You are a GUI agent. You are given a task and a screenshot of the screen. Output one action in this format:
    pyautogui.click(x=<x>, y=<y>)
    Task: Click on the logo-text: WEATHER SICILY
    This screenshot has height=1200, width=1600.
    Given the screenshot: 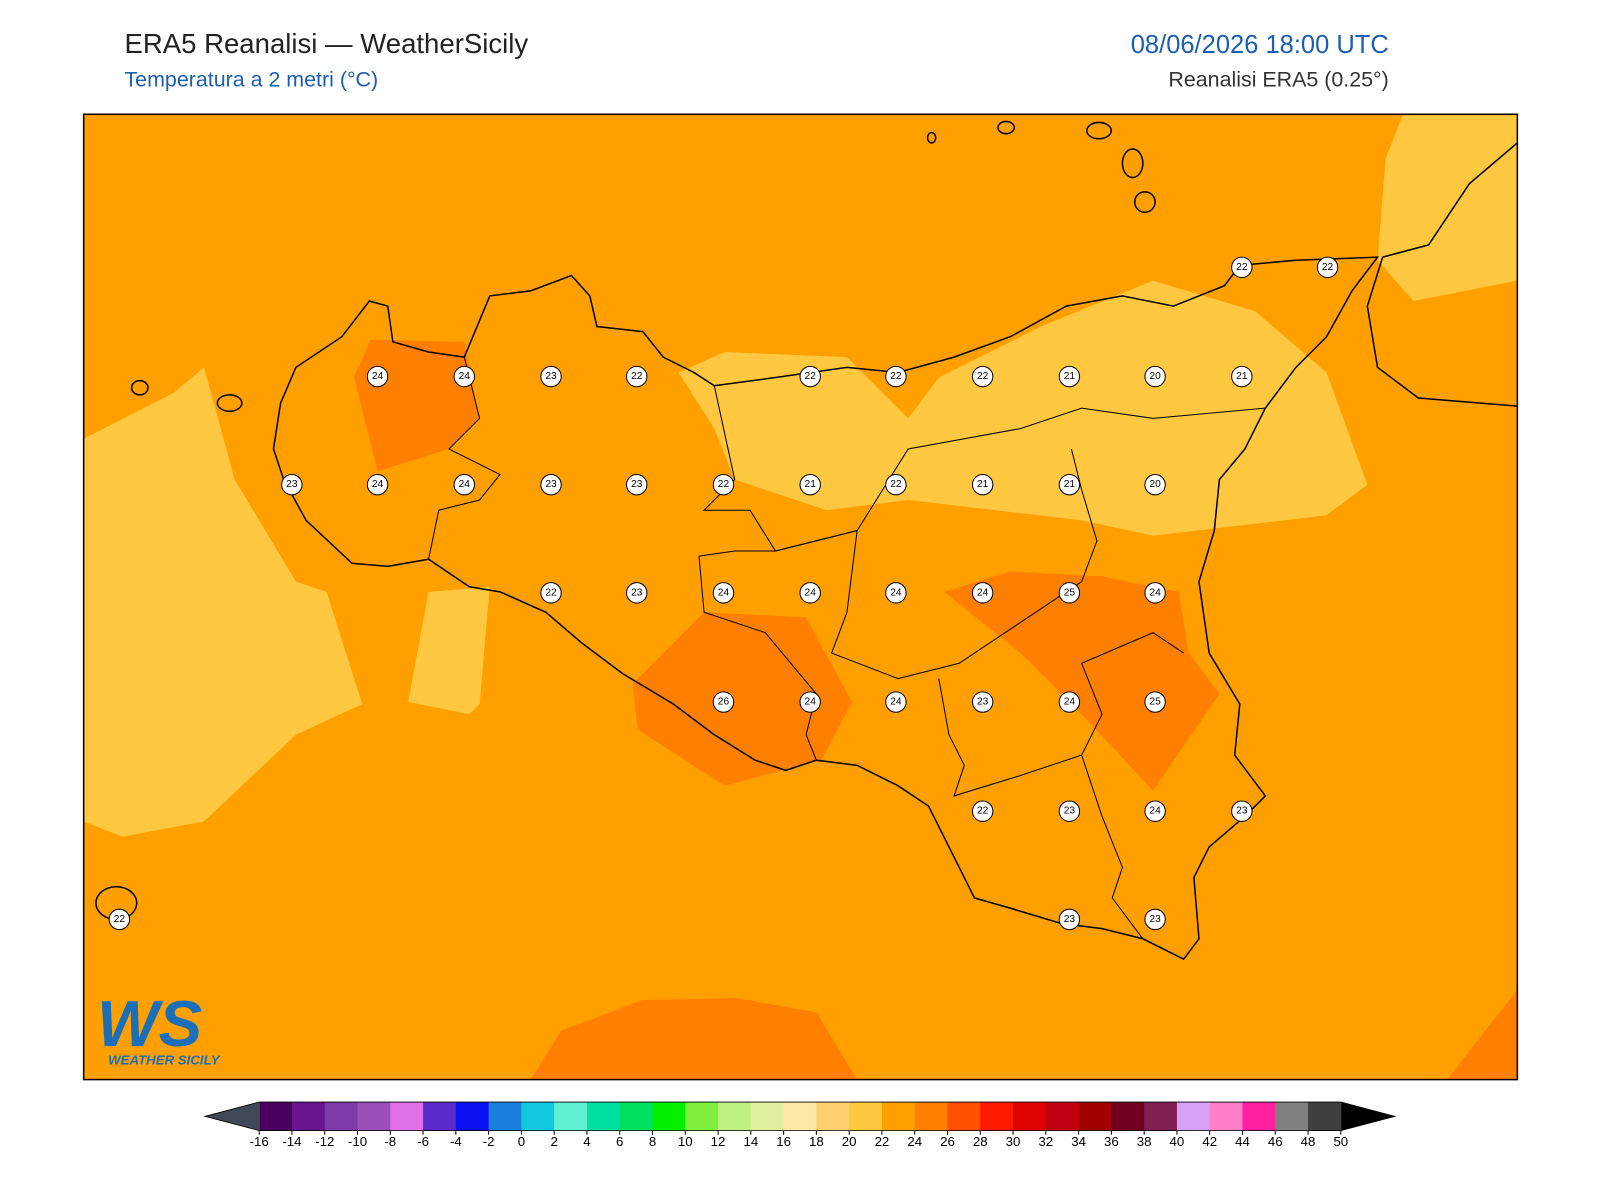 What is the action you would take?
    pyautogui.click(x=164, y=1059)
    